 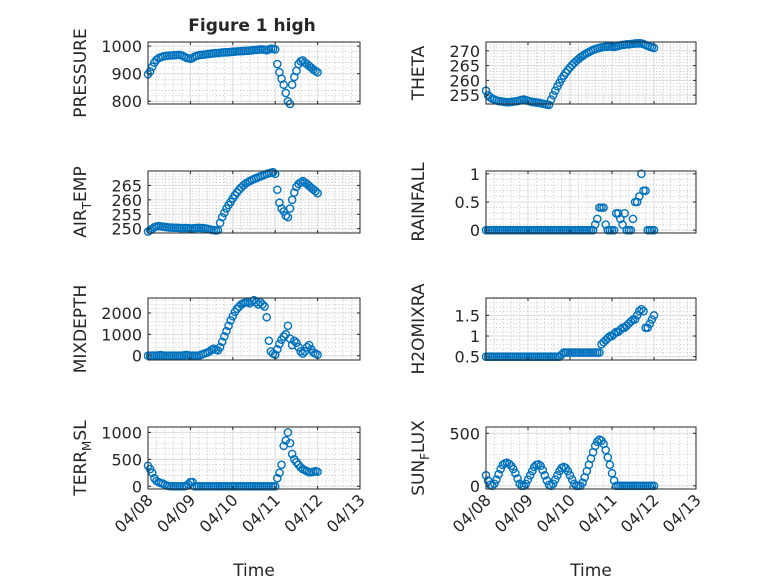 I want to click on panel-pressure: 800 900 1000 PRESSURE, so click(x=216, y=73).